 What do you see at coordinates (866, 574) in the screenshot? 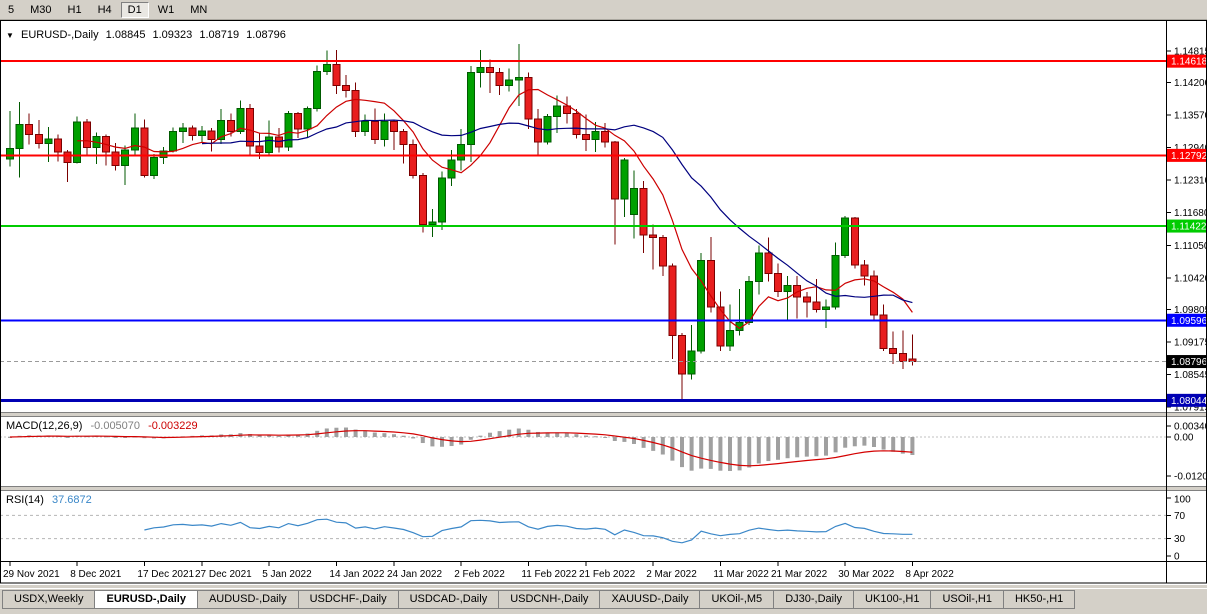
I see `svg-text: 30 Mar 2022` at bounding box center [866, 574].